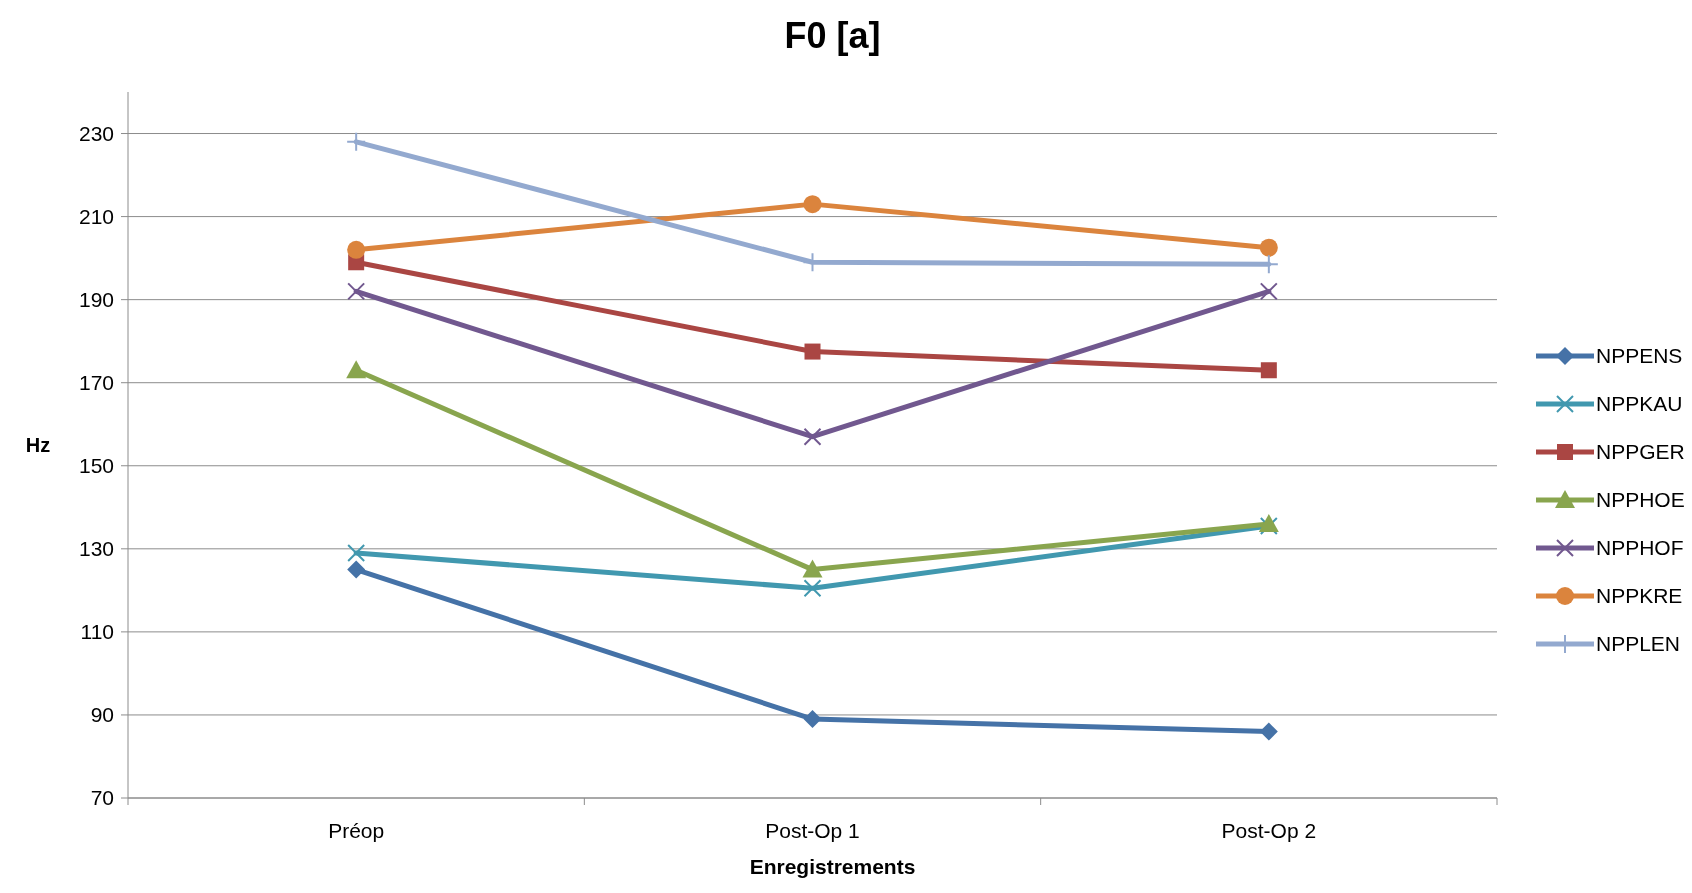 This screenshot has height=893, width=1692. Describe the element at coordinates (832, 35) in the screenshot. I see `chart-title: F0 [a]` at that location.